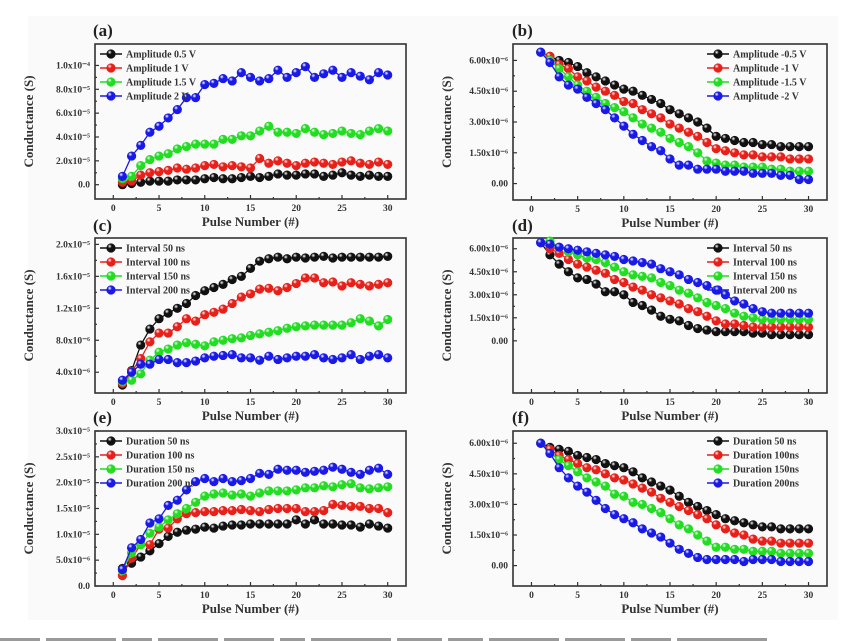 The height and width of the screenshot is (641, 848). Describe the element at coordinates (73, 90) in the screenshot. I see `y-tick-label: 8.0x10⁻⁵` at that location.